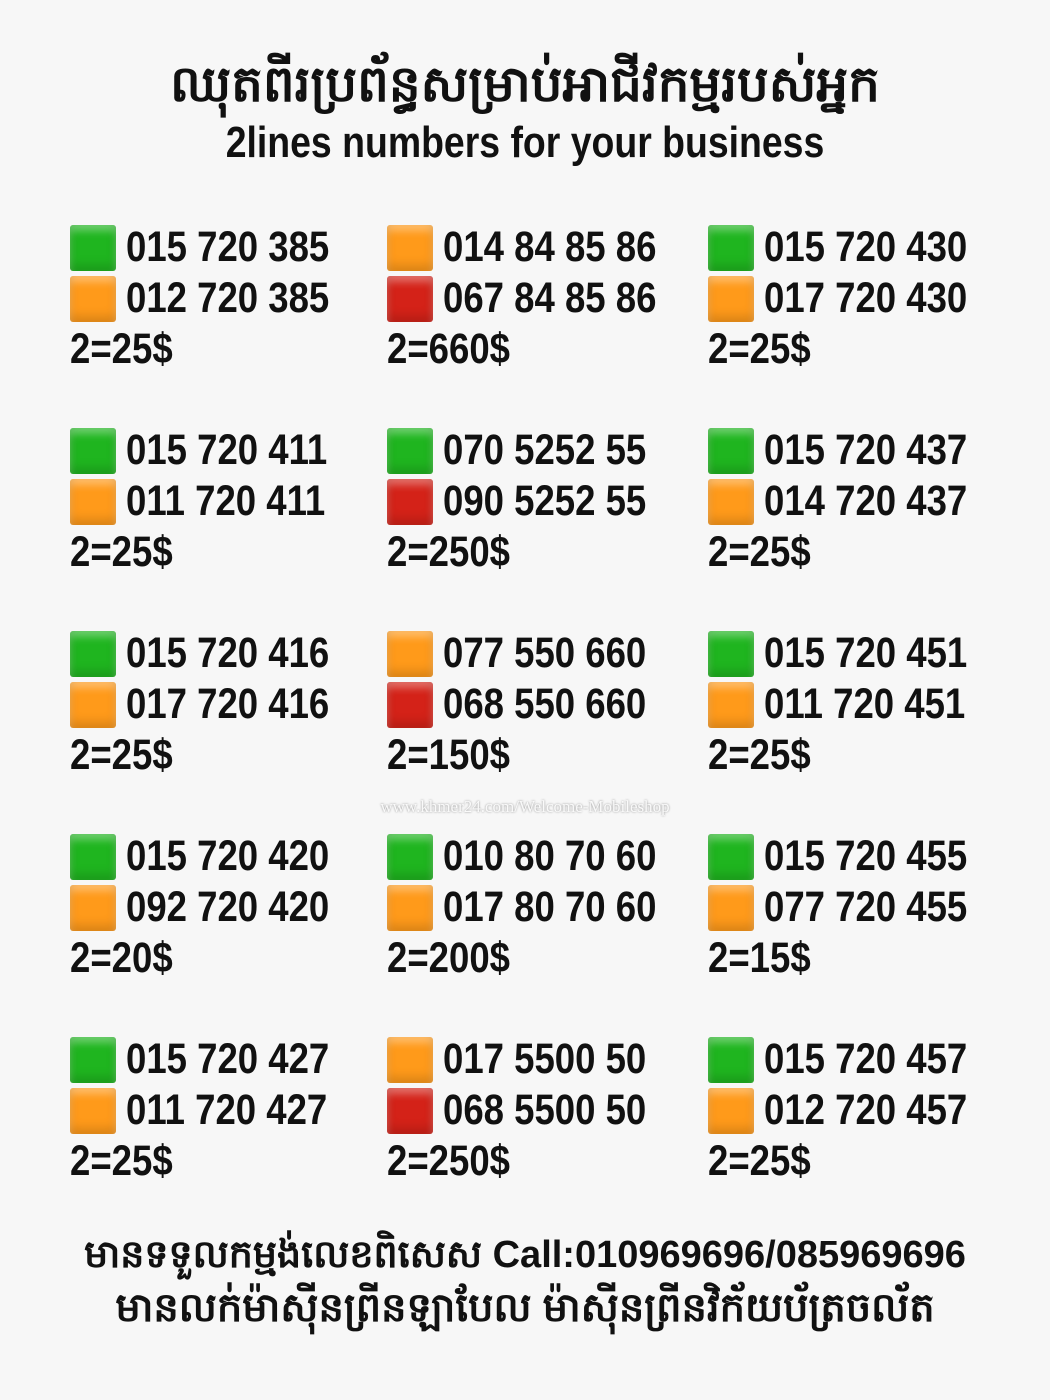 The image size is (1050, 1400). I want to click on number-set: 070 5252 55 090 5252 55 2=250$, so click(547, 501).